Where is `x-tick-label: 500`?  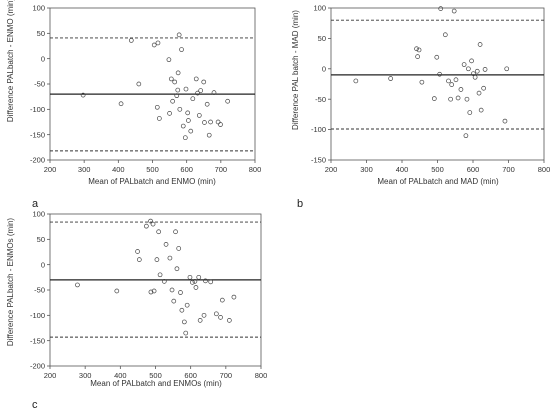 x-tick-label: 500 is located at coordinates (155, 375).